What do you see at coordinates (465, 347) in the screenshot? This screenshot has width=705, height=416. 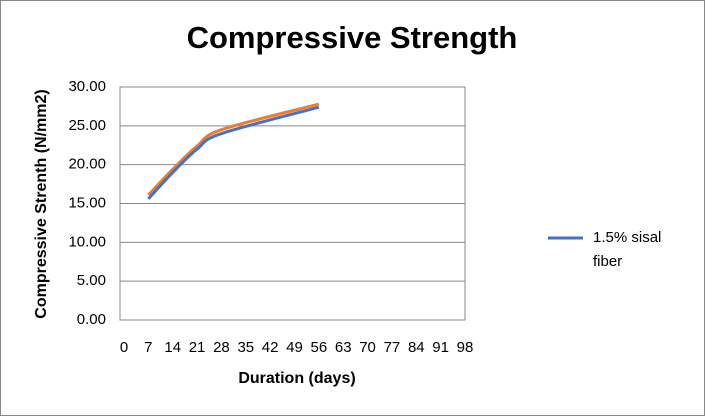 I see `x-tick-label: 98` at bounding box center [465, 347].